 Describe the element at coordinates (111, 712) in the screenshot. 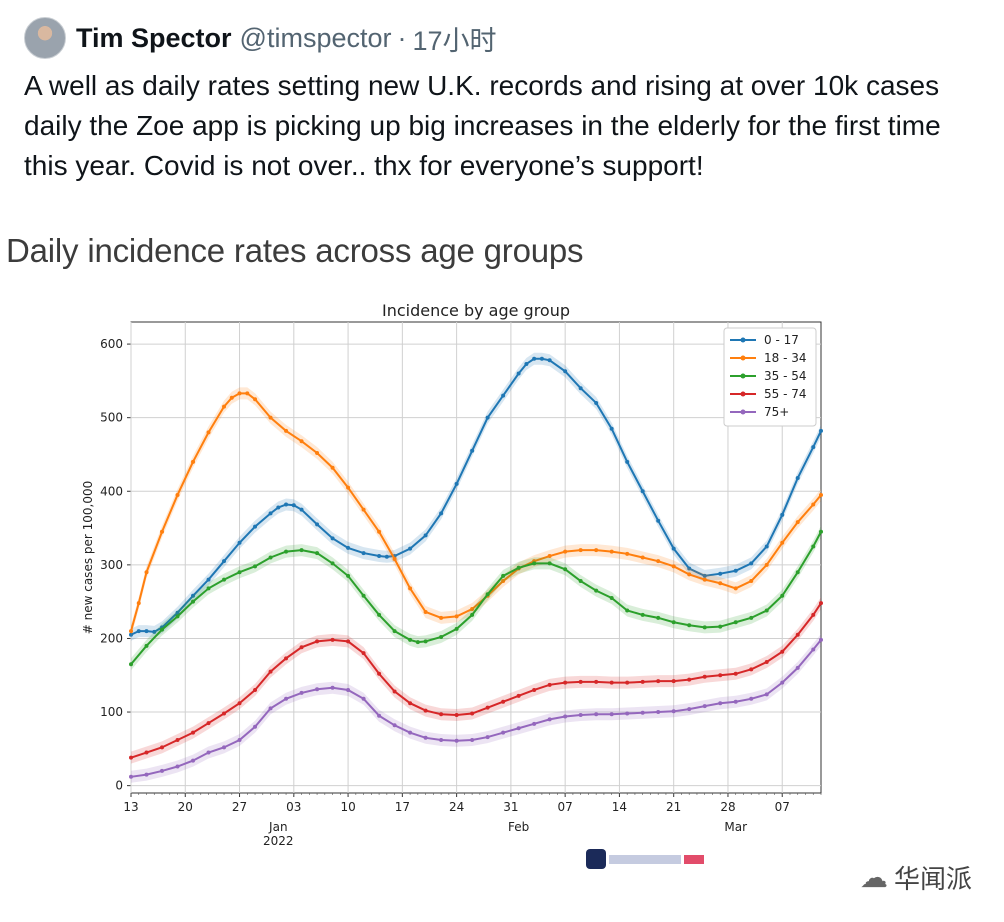

I see `y-tick-label: 100` at that location.